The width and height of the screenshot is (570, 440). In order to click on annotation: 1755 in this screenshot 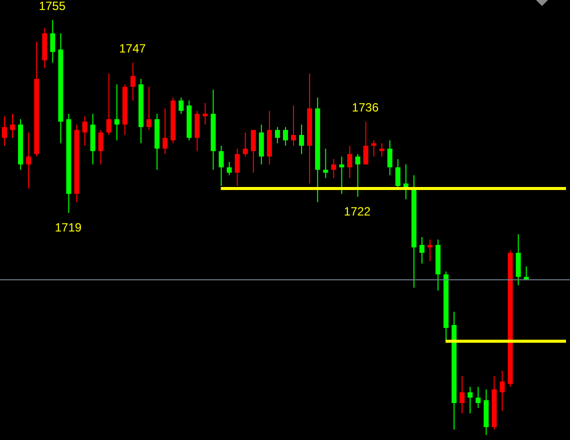, I will do `click(52, 6)`.